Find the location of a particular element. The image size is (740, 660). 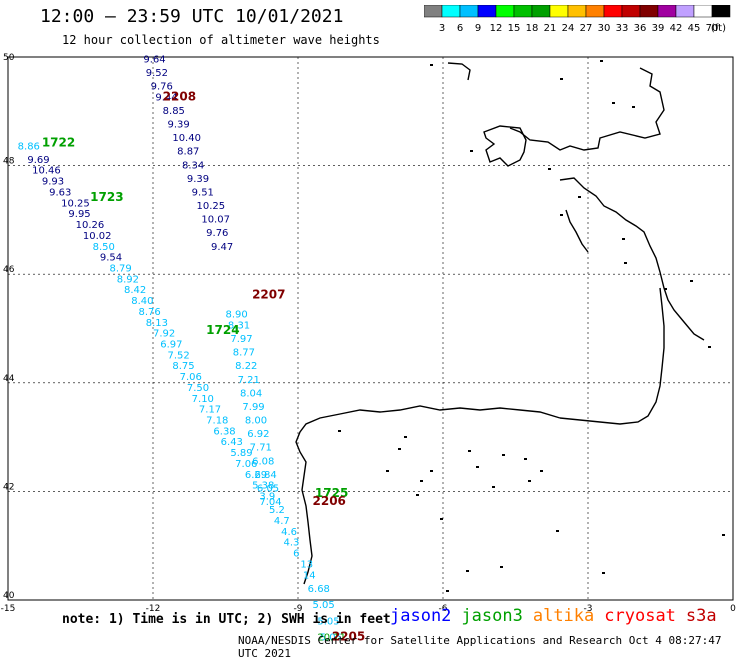

legend-label: 33 is located at coordinates (622, 28).